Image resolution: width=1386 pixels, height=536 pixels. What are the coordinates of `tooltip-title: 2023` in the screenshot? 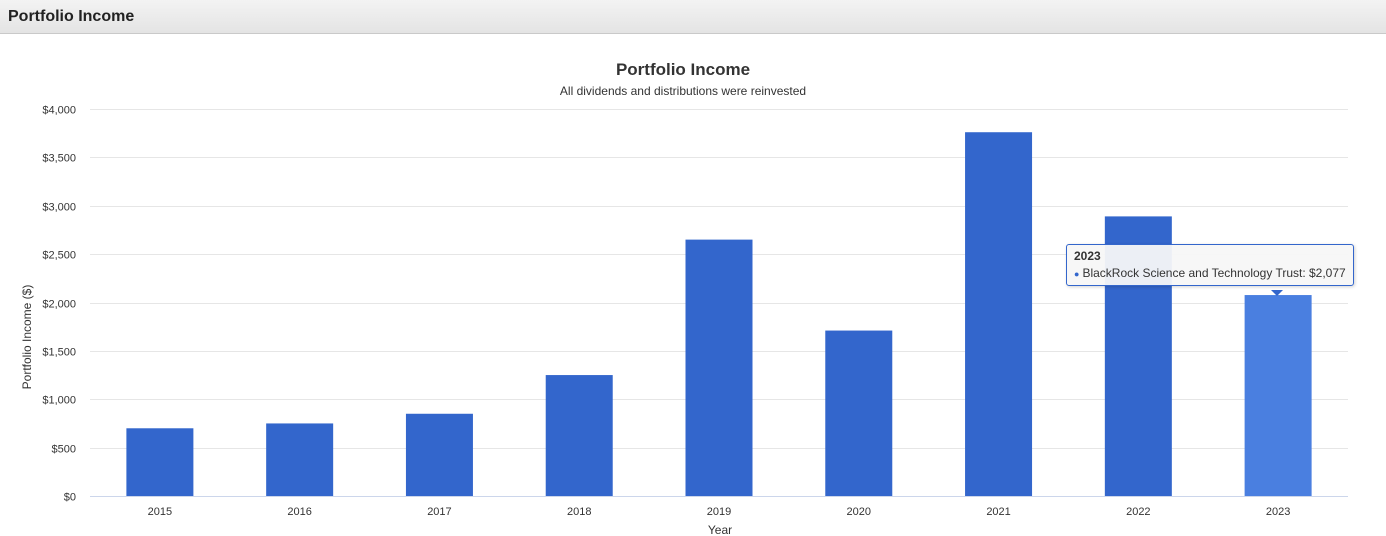 It's located at (1087, 256).